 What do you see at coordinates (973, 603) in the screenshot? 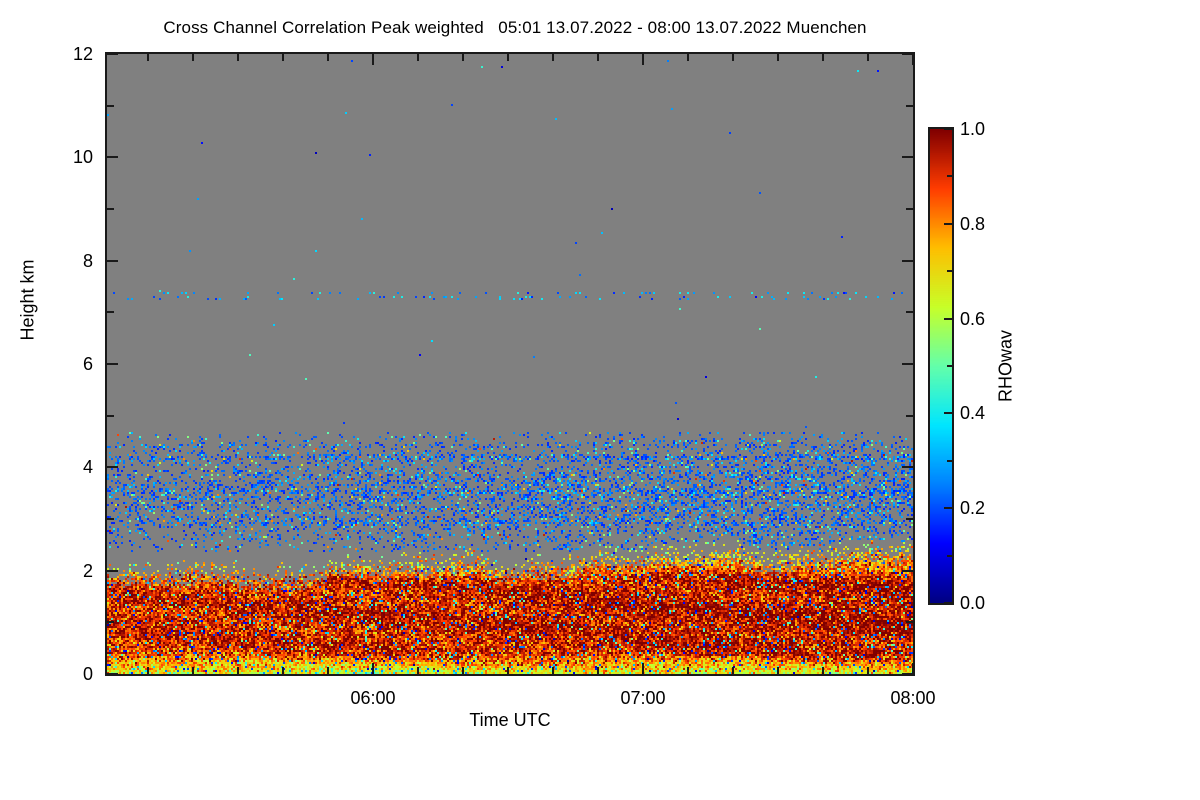
I see `colorbar-tick-label: 0.0` at bounding box center [973, 603].